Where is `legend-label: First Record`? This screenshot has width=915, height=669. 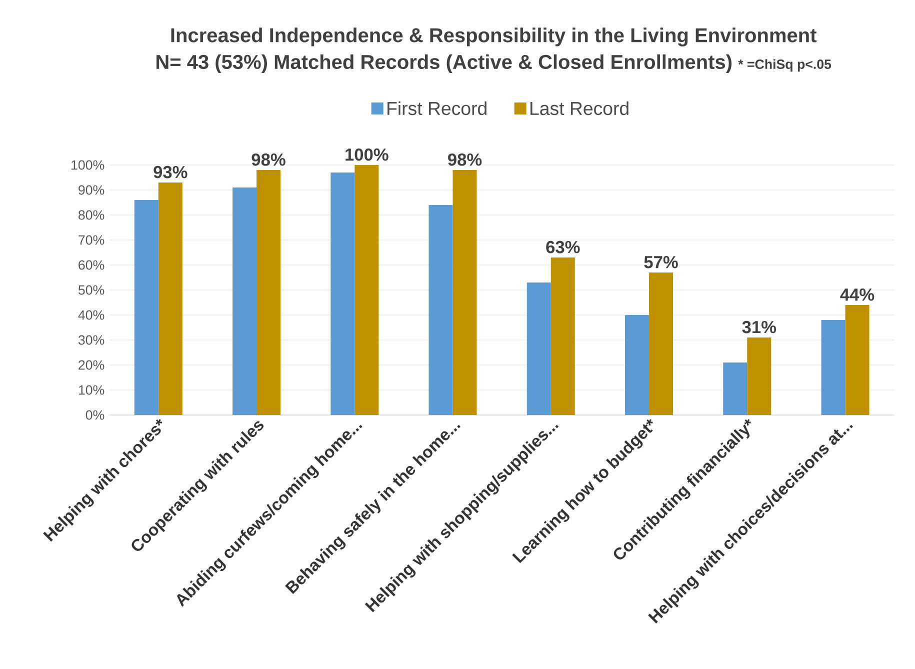
legend-label: First Record is located at coordinates (437, 108).